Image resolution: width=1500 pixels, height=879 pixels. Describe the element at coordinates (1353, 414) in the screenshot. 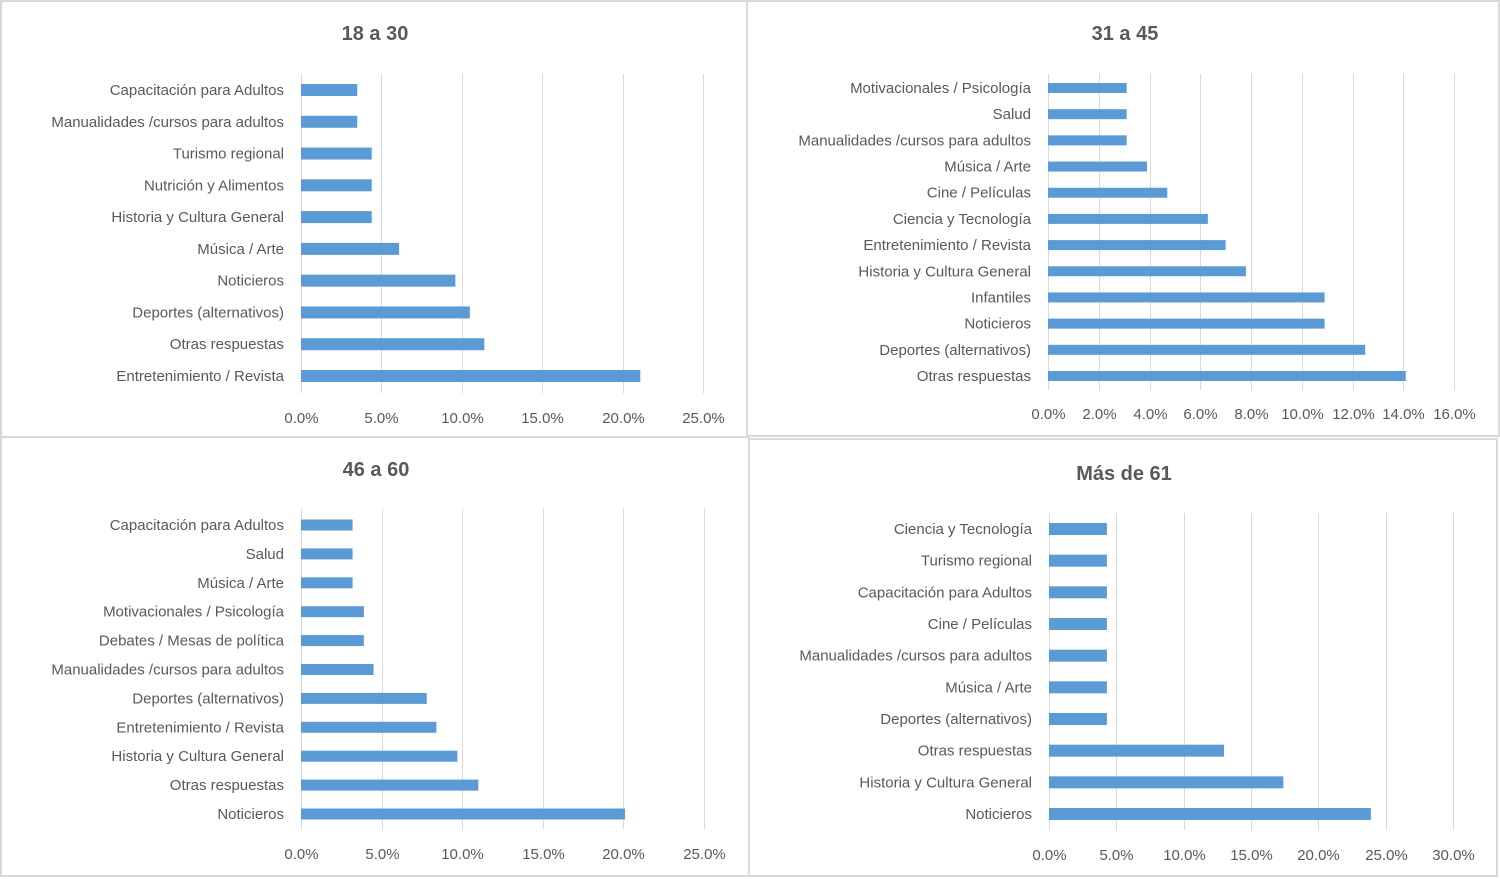

I see `x-tick-label: 12.0%` at that location.